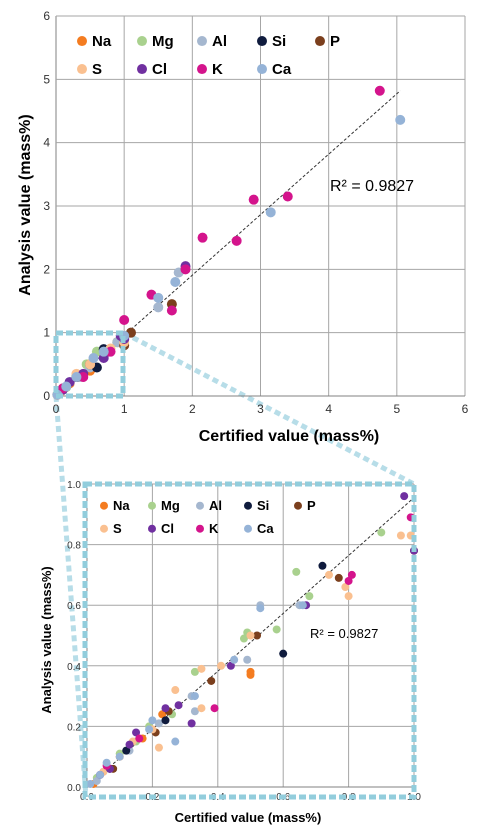 This screenshot has height=839, width=481. What do you see at coordinates (328, 409) in the screenshot?
I see `main-x-tick-label: 4` at bounding box center [328, 409].